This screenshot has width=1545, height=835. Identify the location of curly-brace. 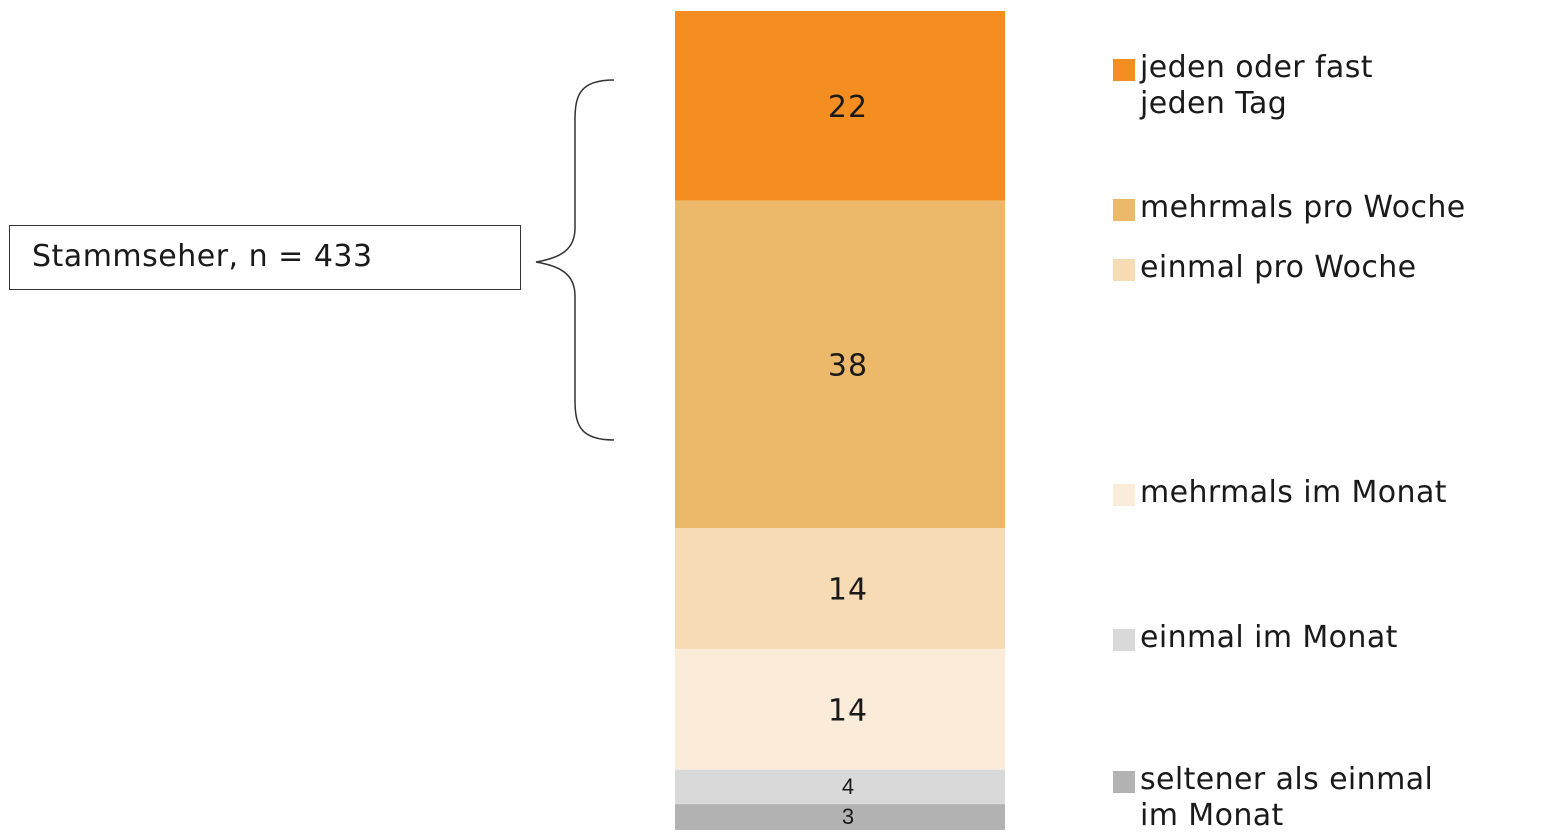
(575, 260).